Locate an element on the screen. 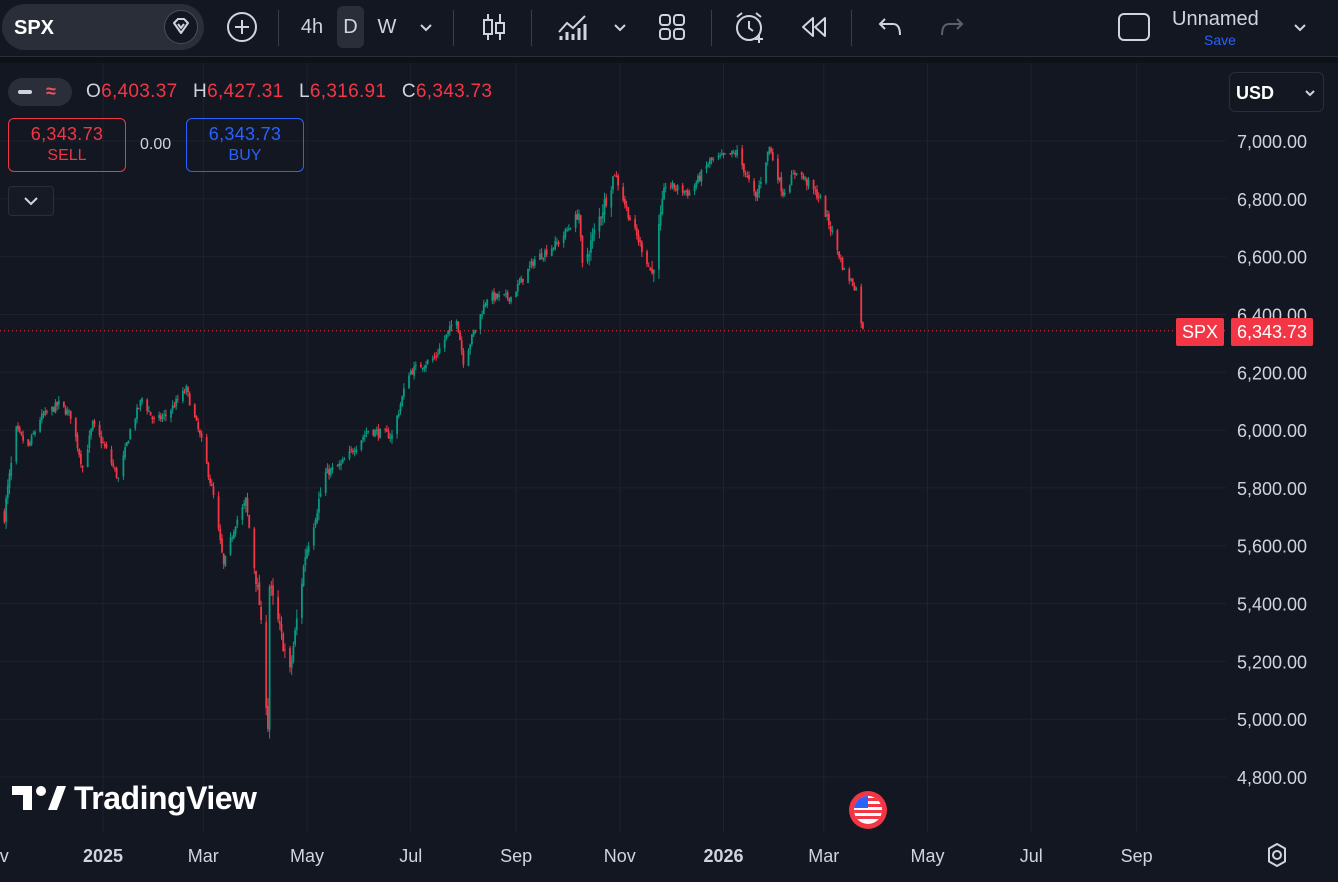  save-button: Save is located at coordinates (1220, 40).